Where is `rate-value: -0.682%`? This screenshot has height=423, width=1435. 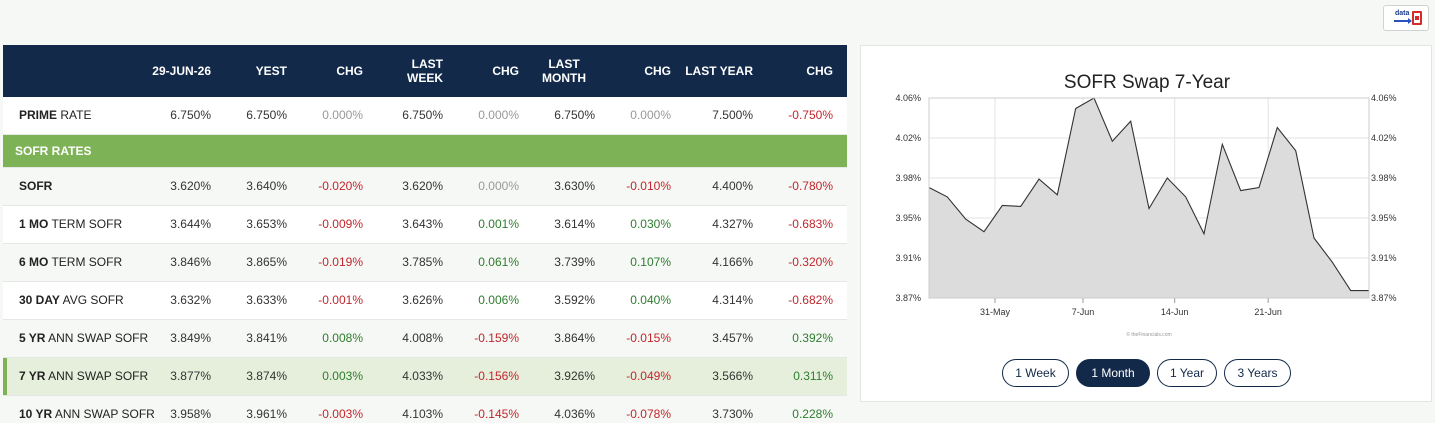
rate-value: -0.682% is located at coordinates (807, 300).